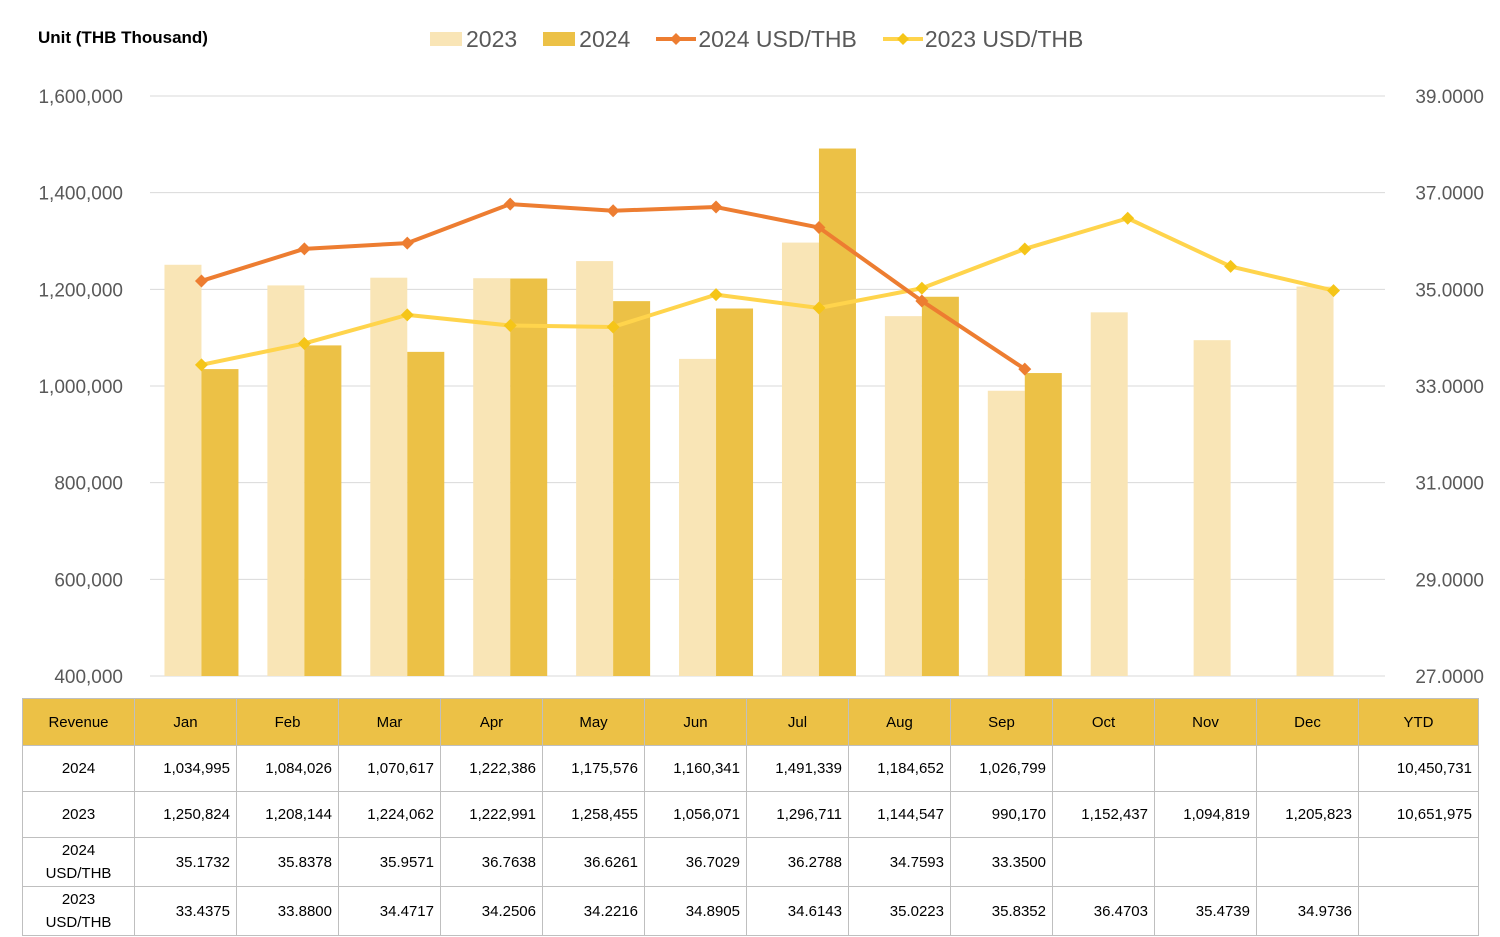 The height and width of the screenshot is (937, 1500). I want to click on legend-item-2023: 2023, so click(473, 39).